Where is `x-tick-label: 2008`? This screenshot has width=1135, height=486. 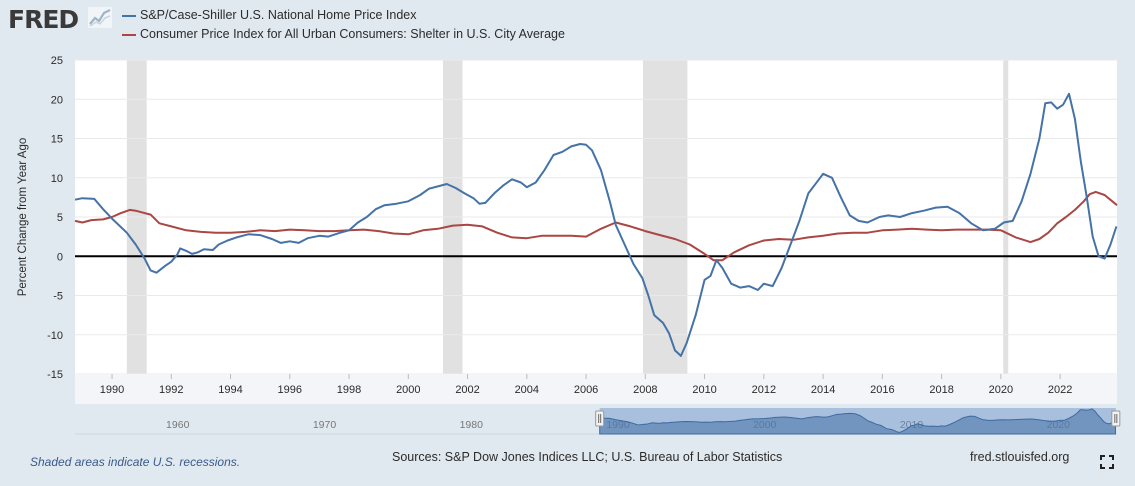 x-tick-label: 2008 is located at coordinates (645, 390).